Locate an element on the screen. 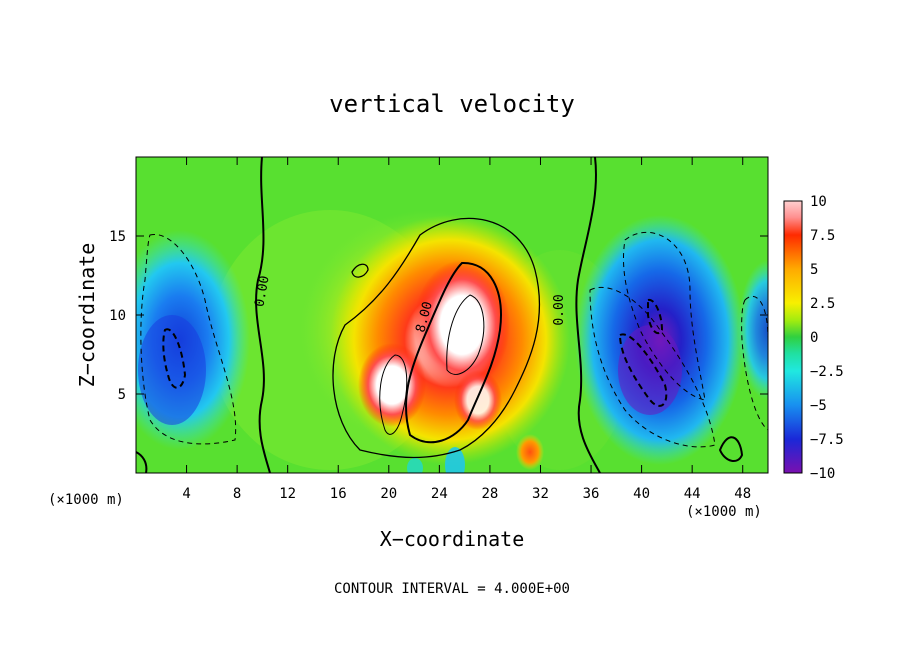  colorbar-tick-label: 5 is located at coordinates (814, 270).